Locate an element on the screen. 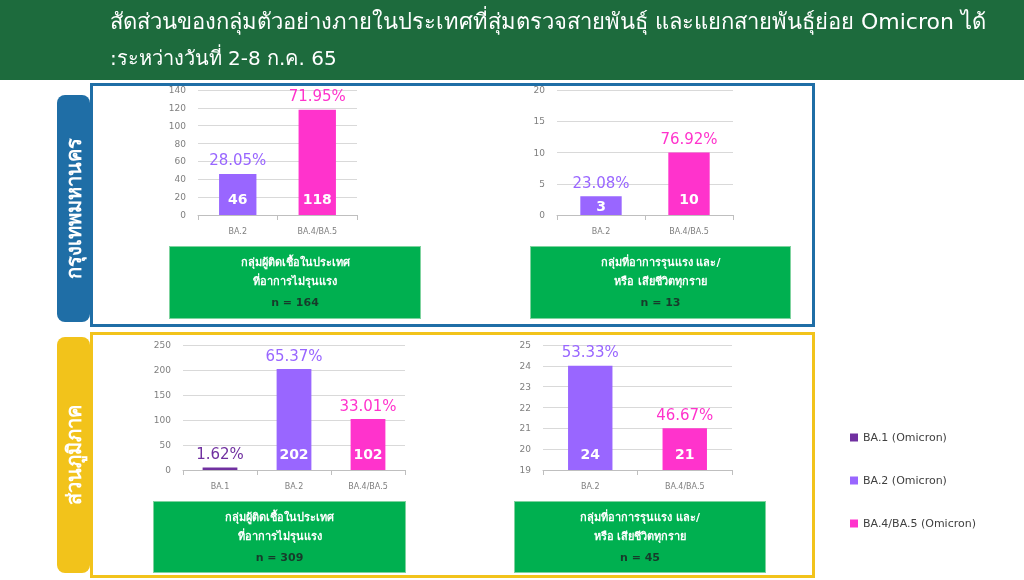  data-label: 202 is located at coordinates (294, 454).